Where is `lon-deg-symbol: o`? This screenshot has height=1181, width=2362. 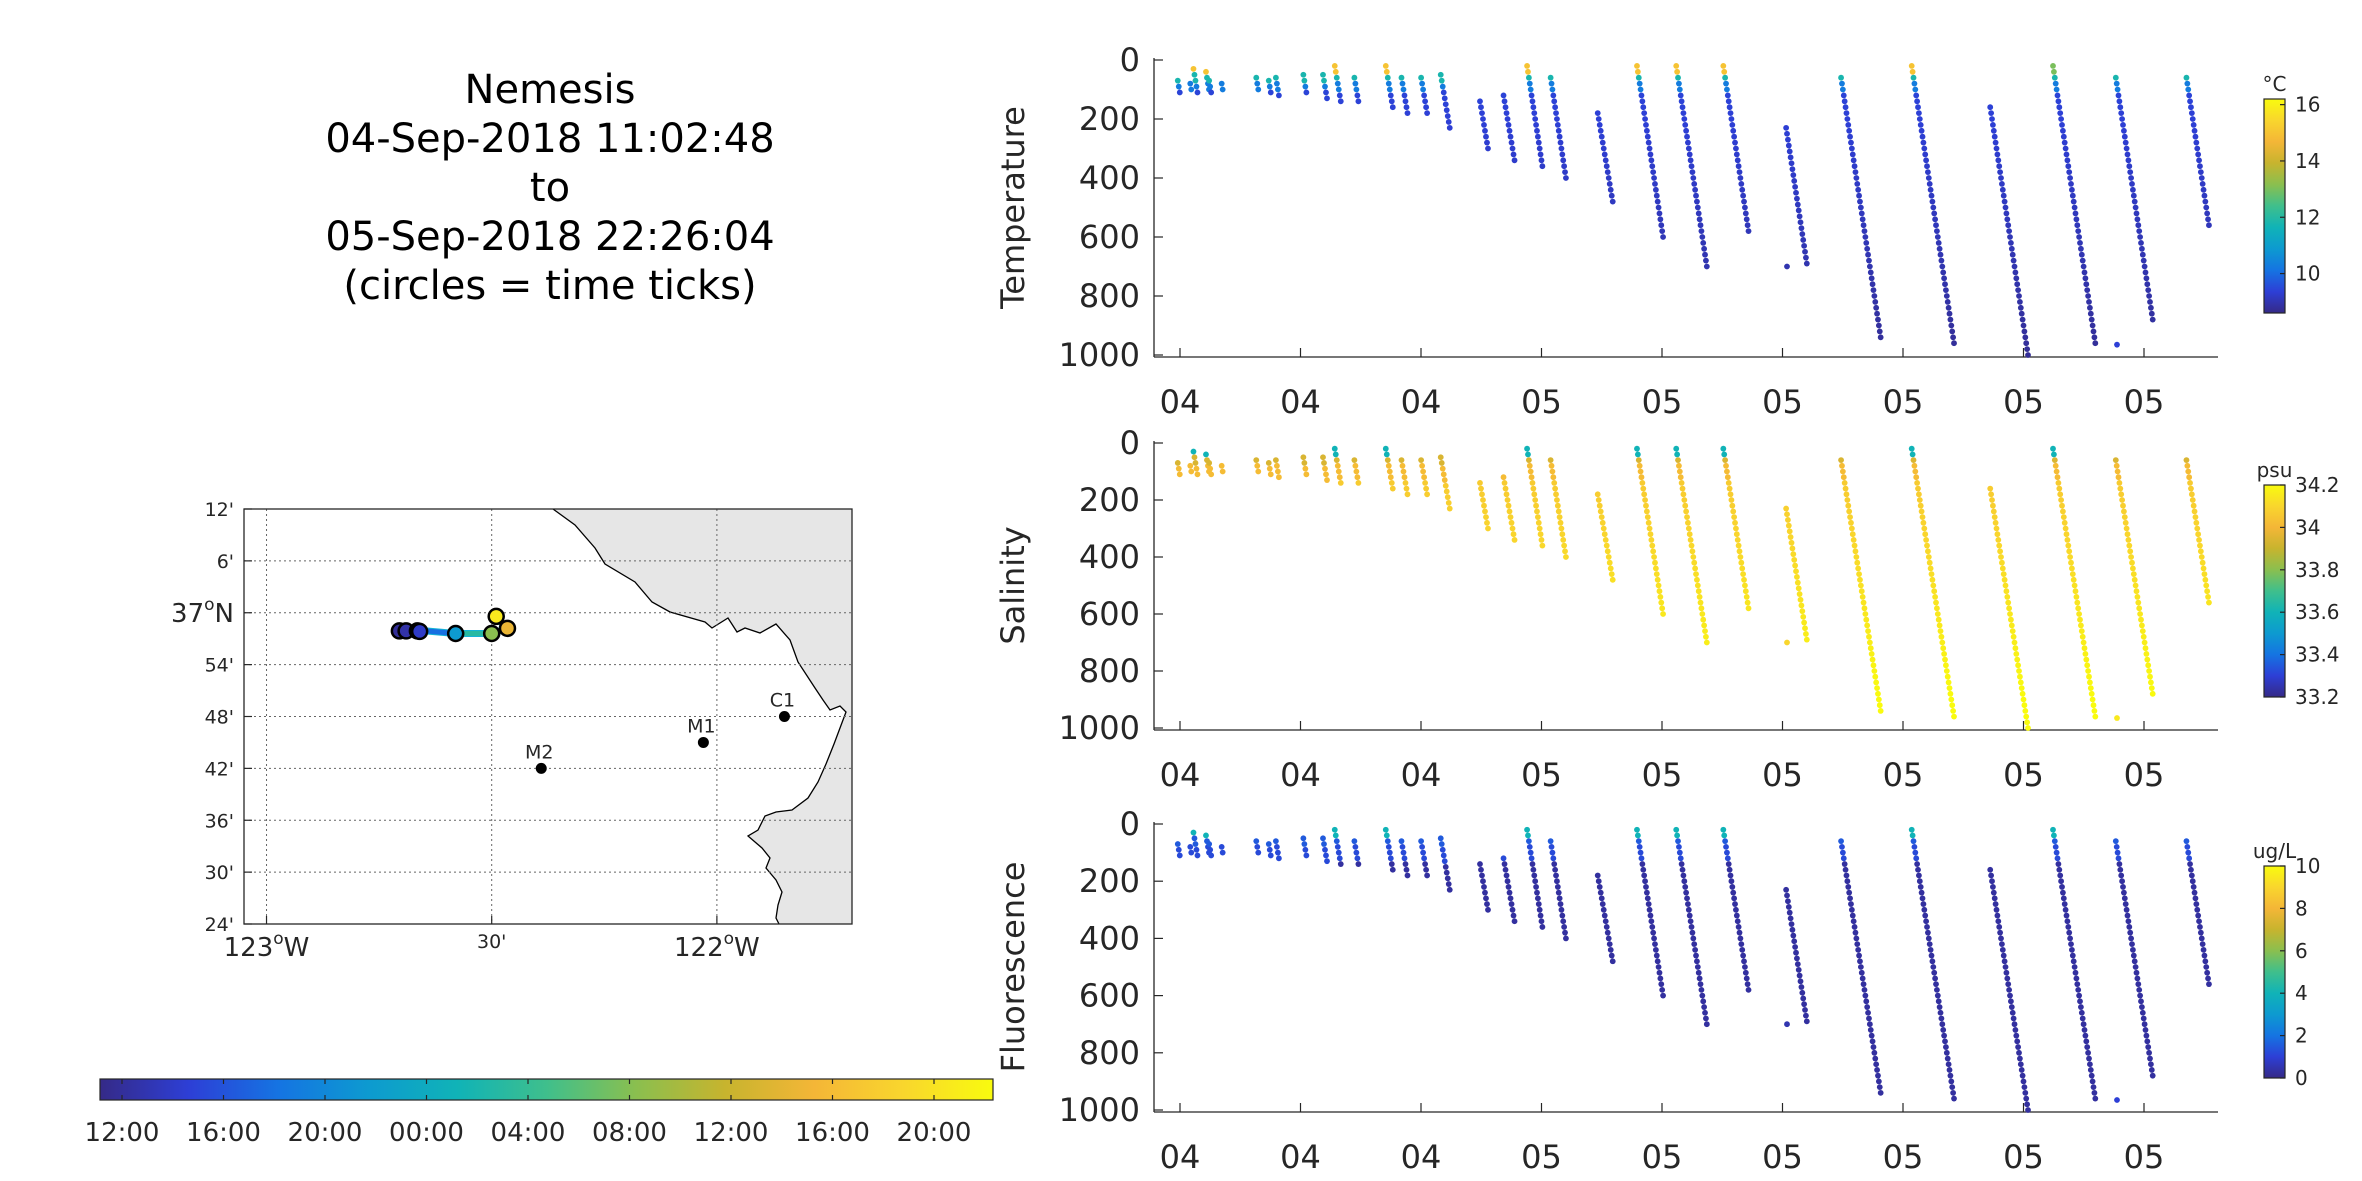
lon-deg-symbol: o is located at coordinates (278, 939).